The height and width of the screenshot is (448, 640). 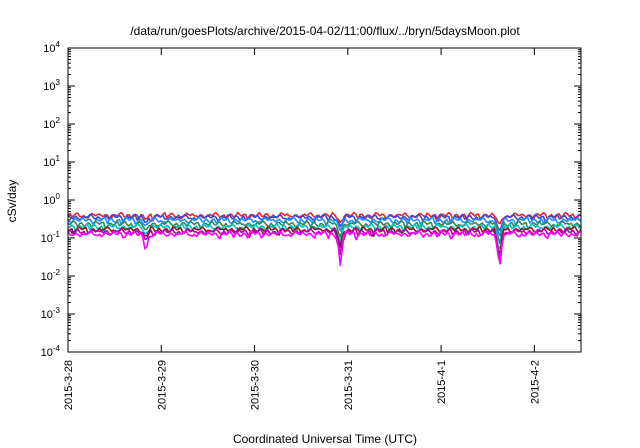 I want to click on y-tick-label: 10³, so click(x=51, y=85).